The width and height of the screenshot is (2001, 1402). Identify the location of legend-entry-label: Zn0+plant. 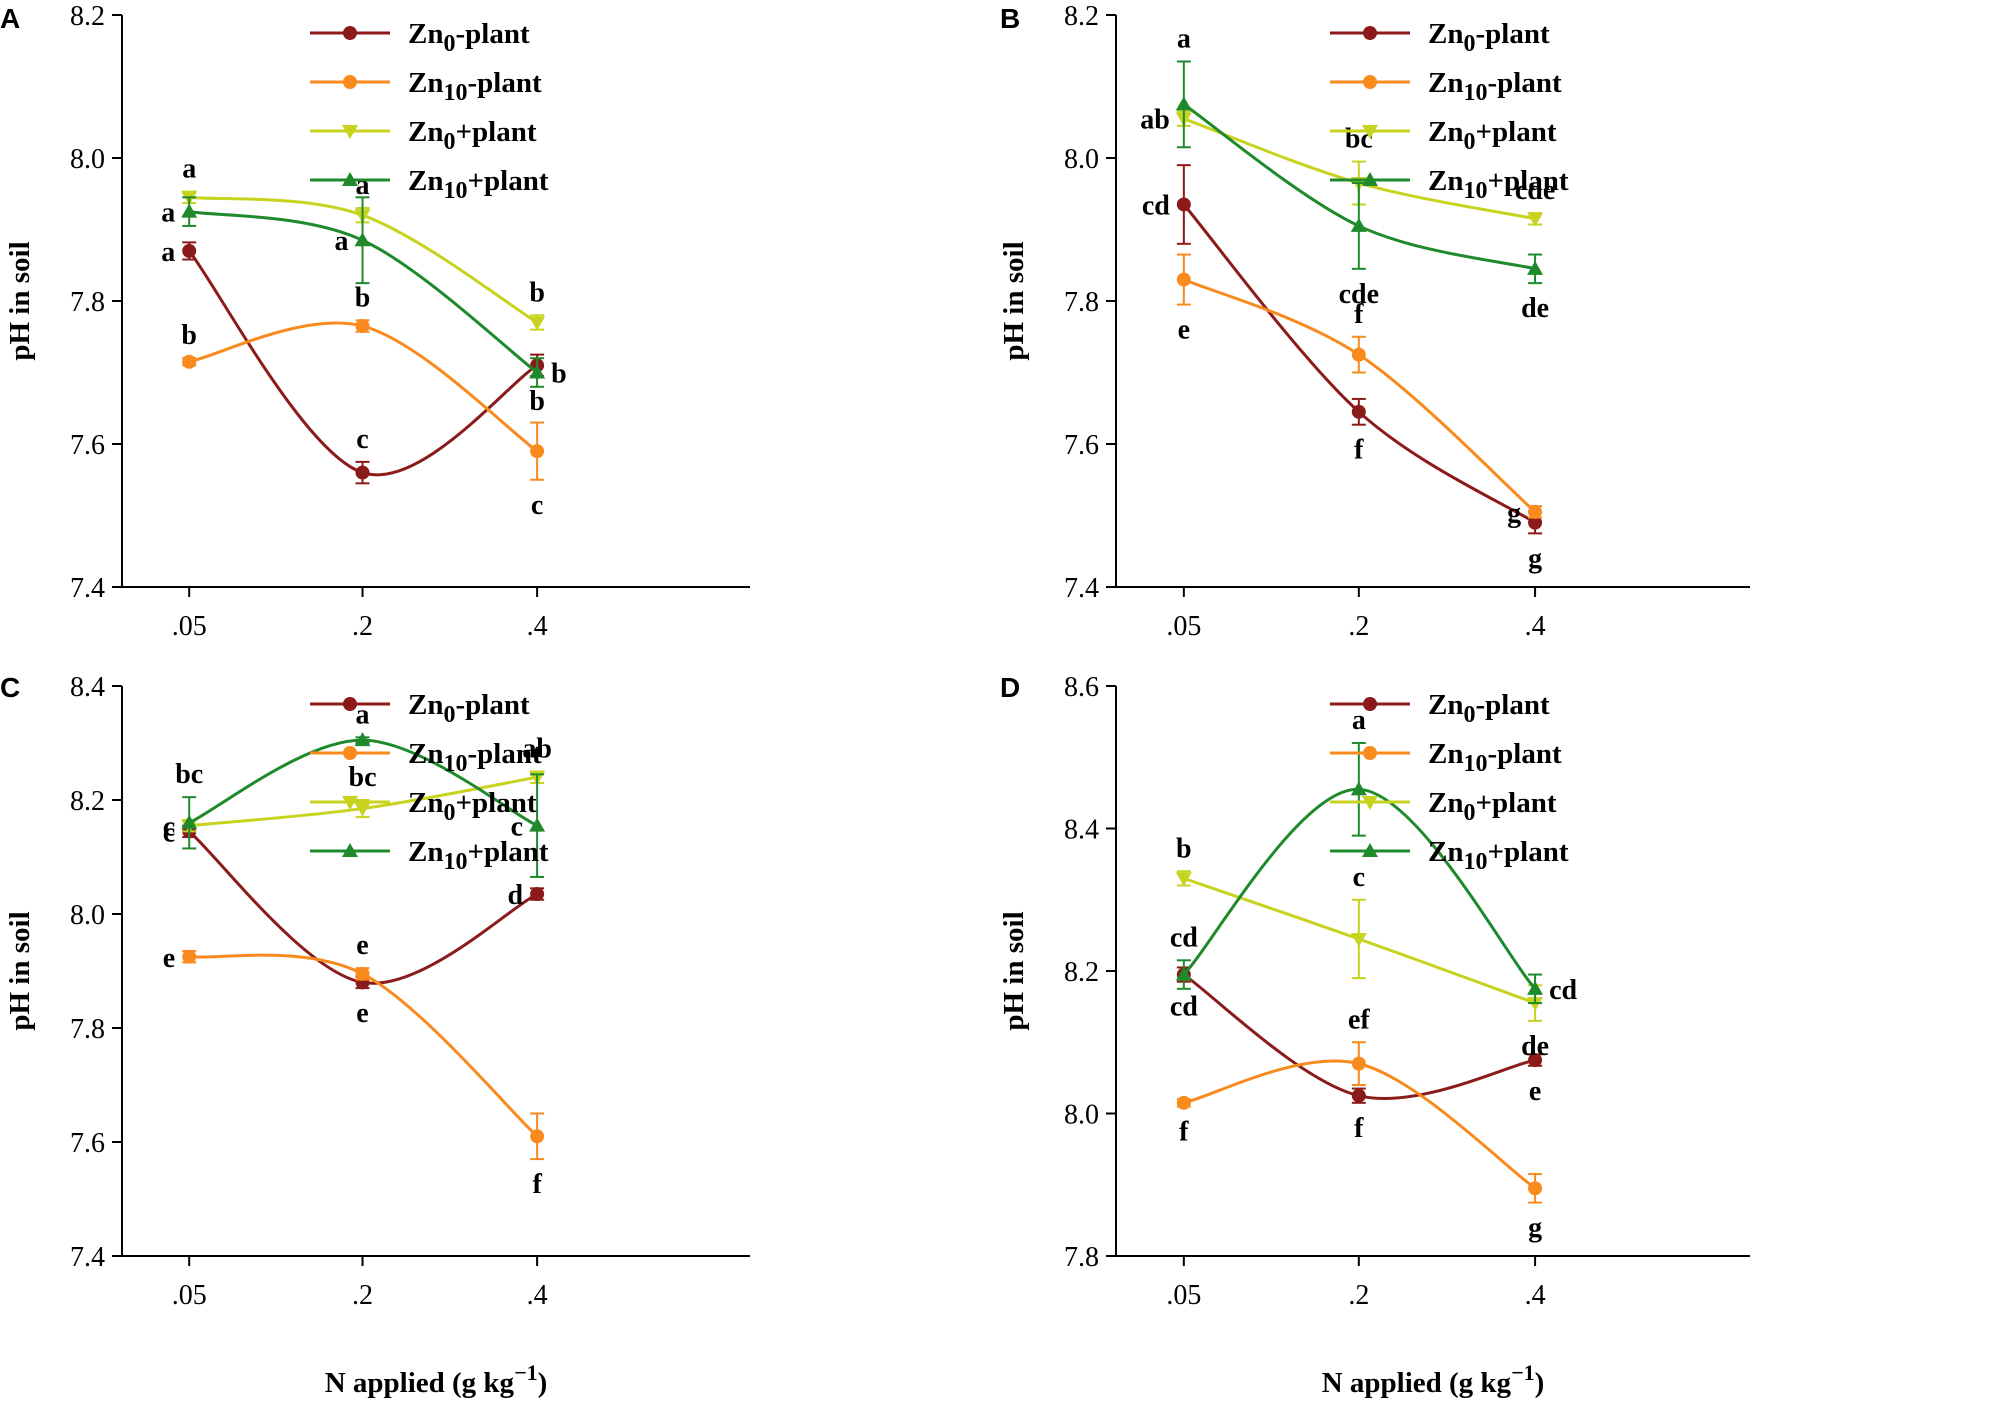
(1492, 135).